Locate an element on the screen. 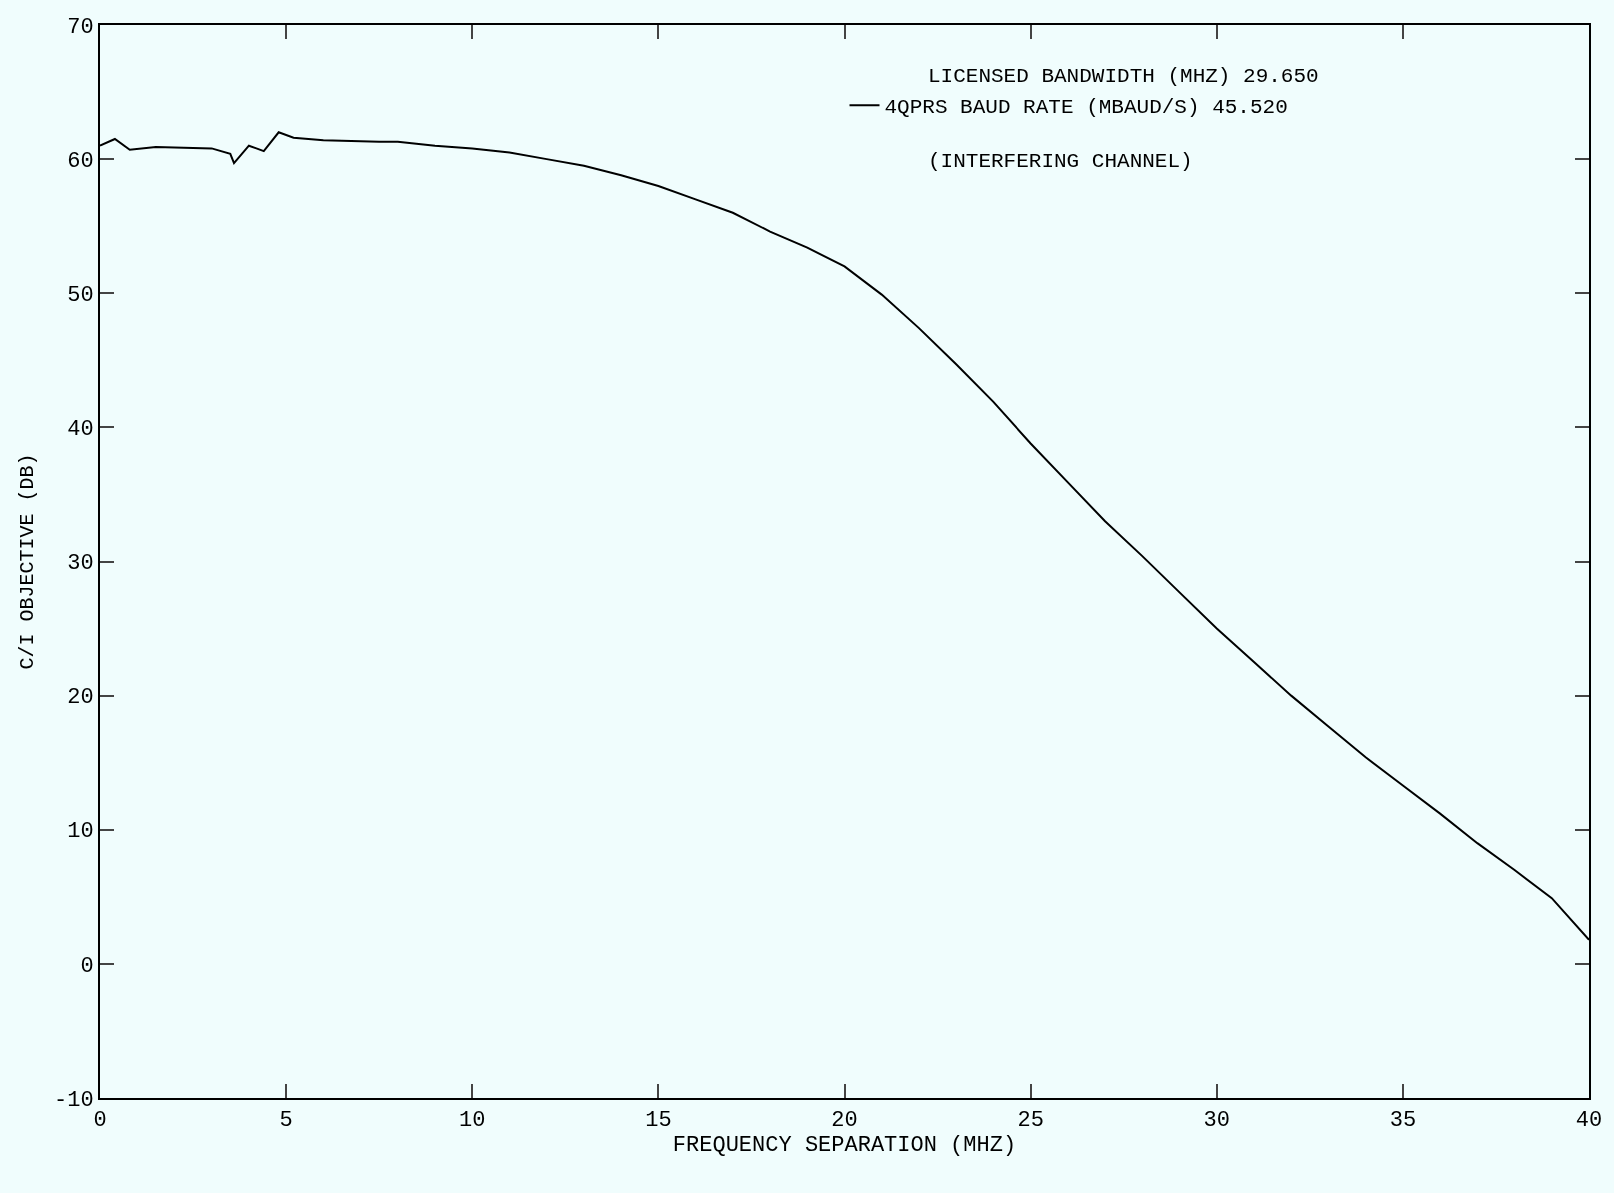  x-tick-label: 15 is located at coordinates (658, 1121).